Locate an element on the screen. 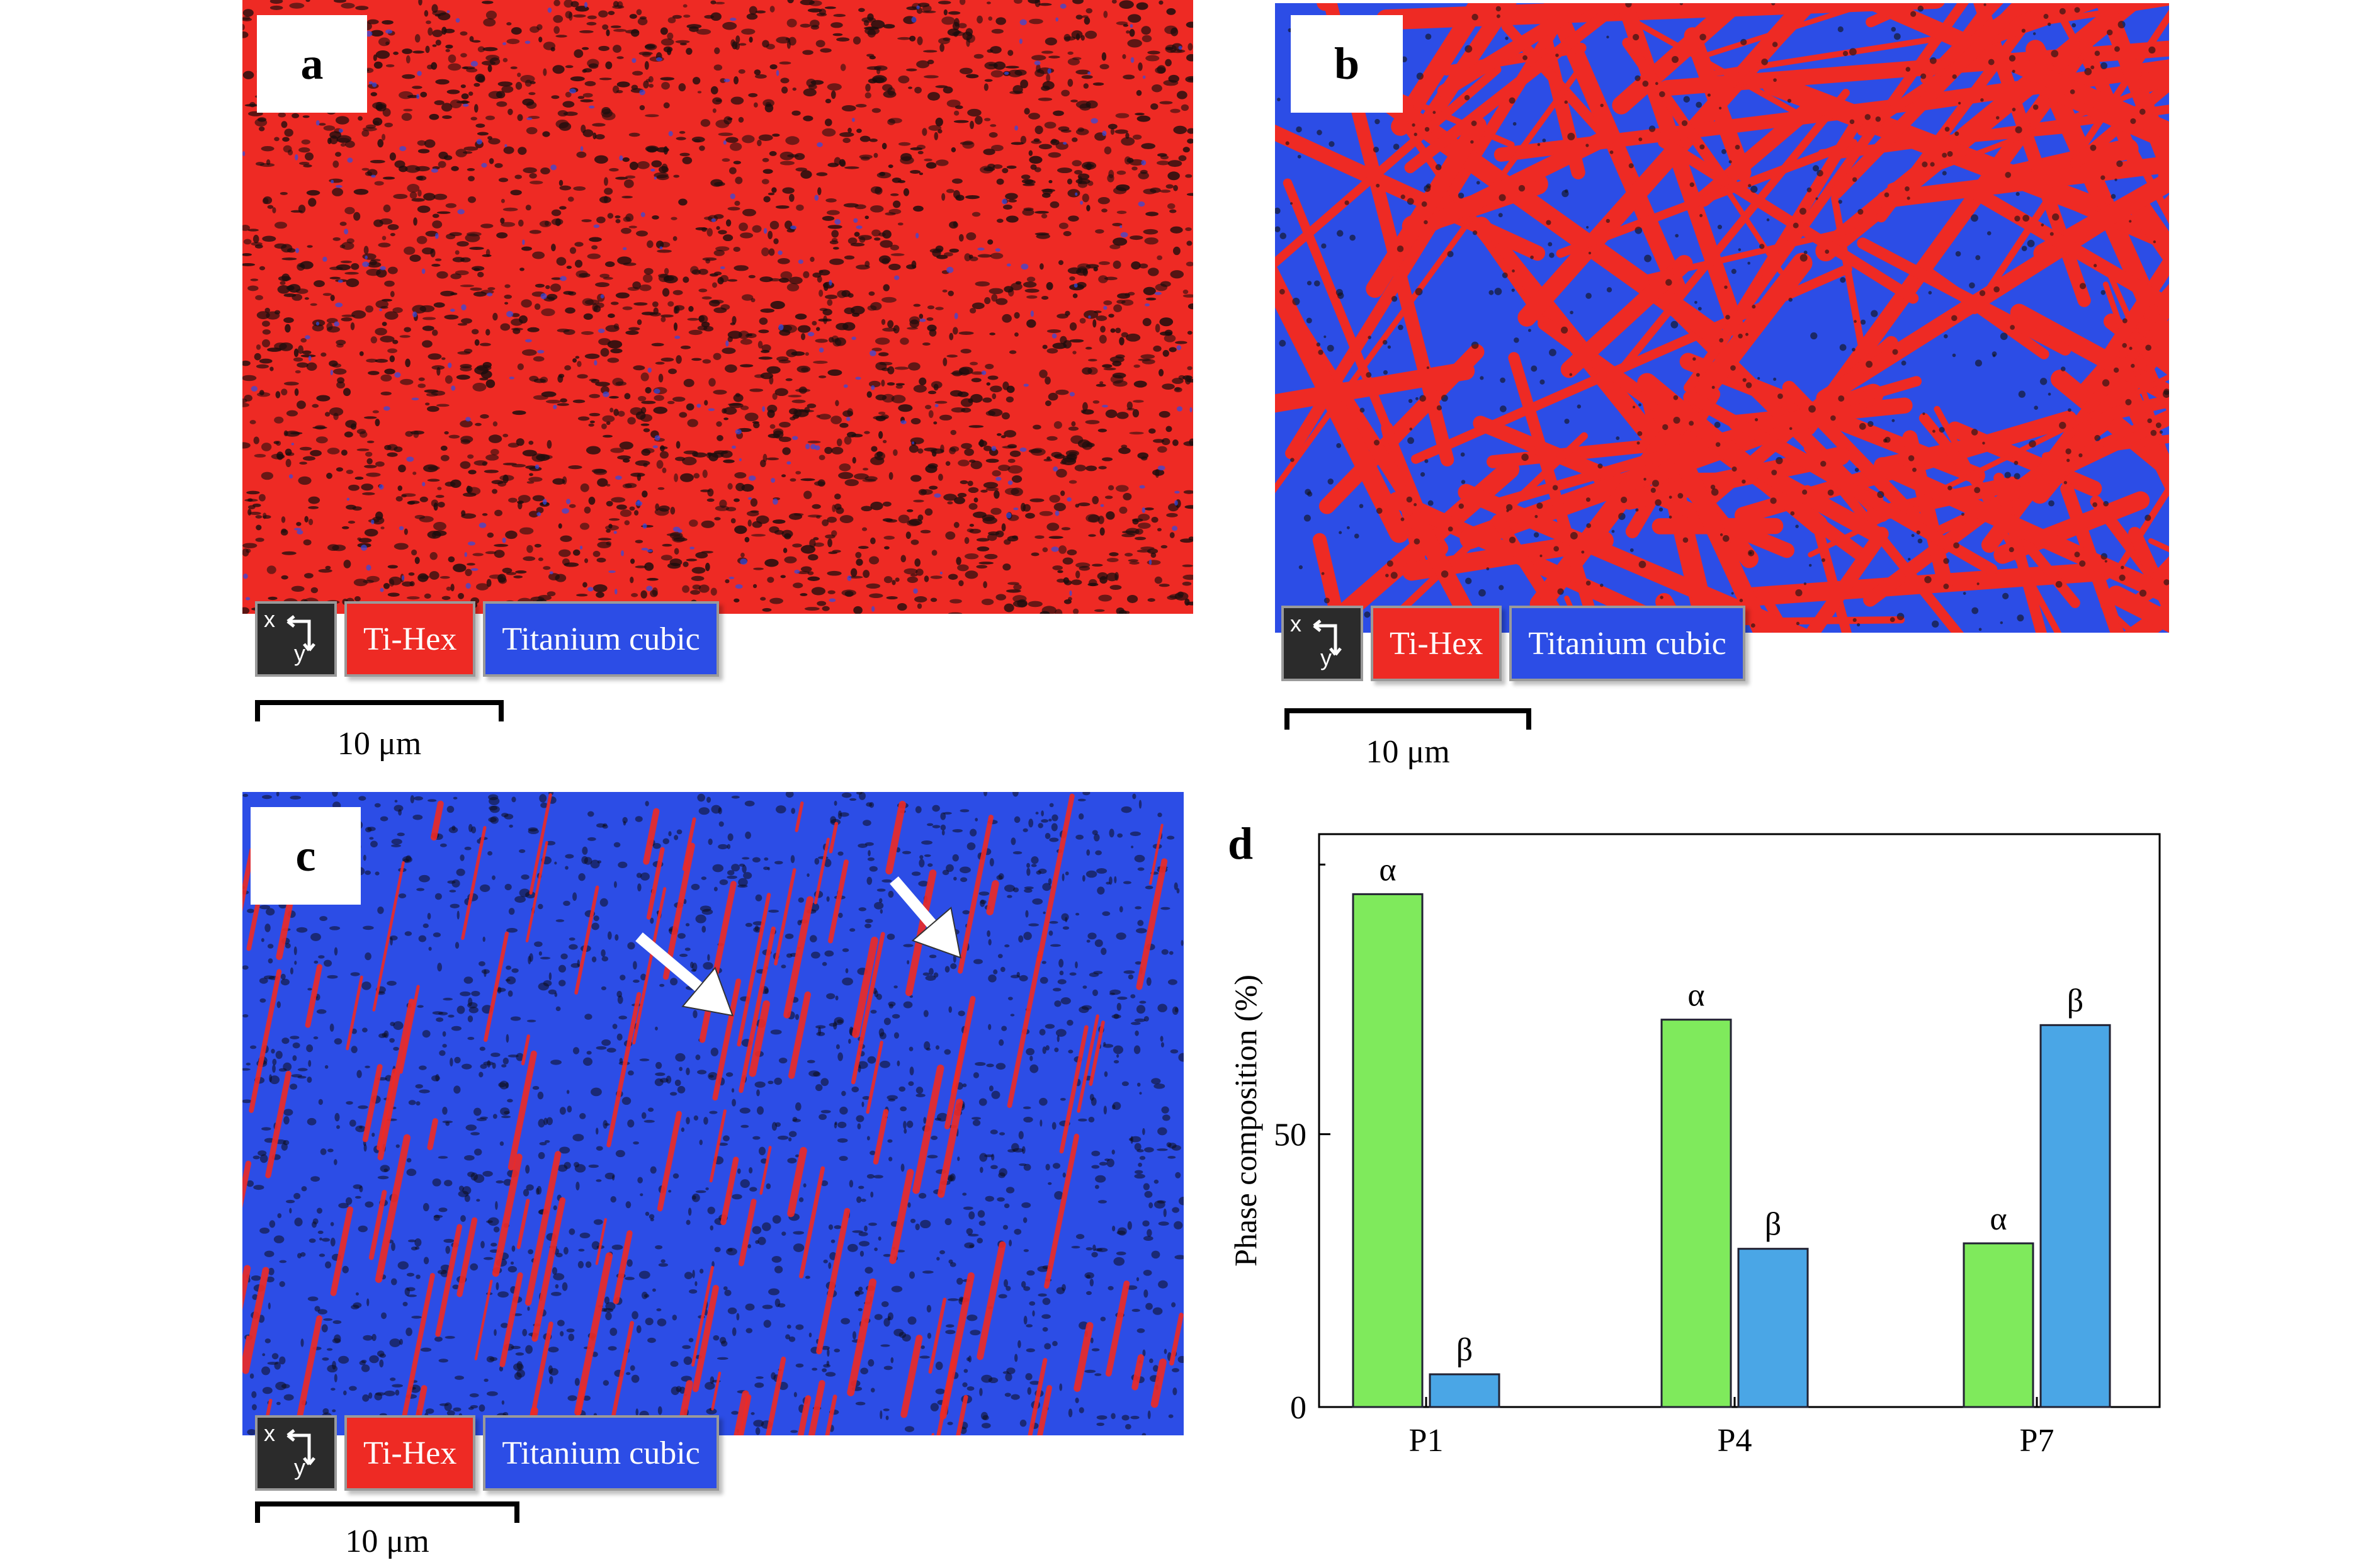 The height and width of the screenshot is (1560, 2380). panel-label-c: c is located at coordinates (306, 856).